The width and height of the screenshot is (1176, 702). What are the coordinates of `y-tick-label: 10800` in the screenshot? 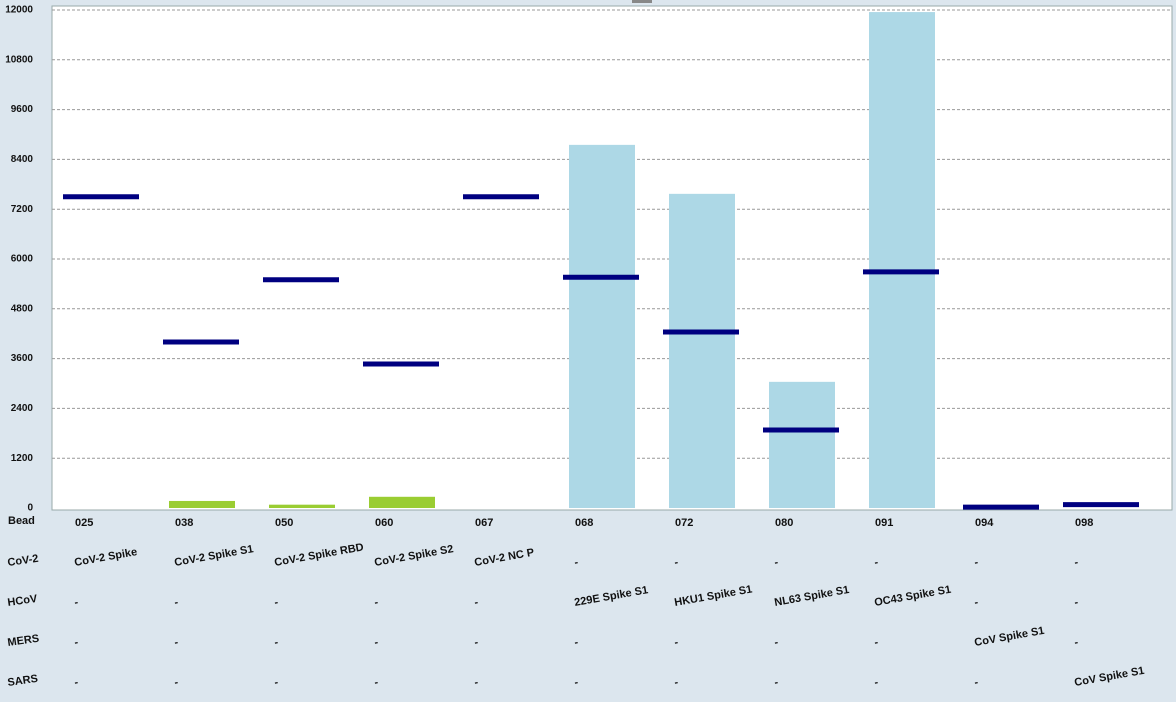 It's located at (19, 59).